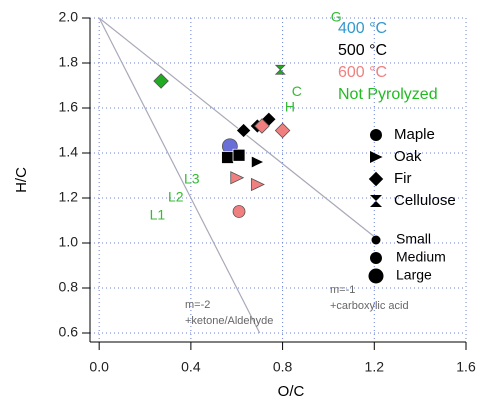 This screenshot has width=486, height=403. Describe the element at coordinates (158, 215) in the screenshot. I see `point-annotation: L1` at that location.